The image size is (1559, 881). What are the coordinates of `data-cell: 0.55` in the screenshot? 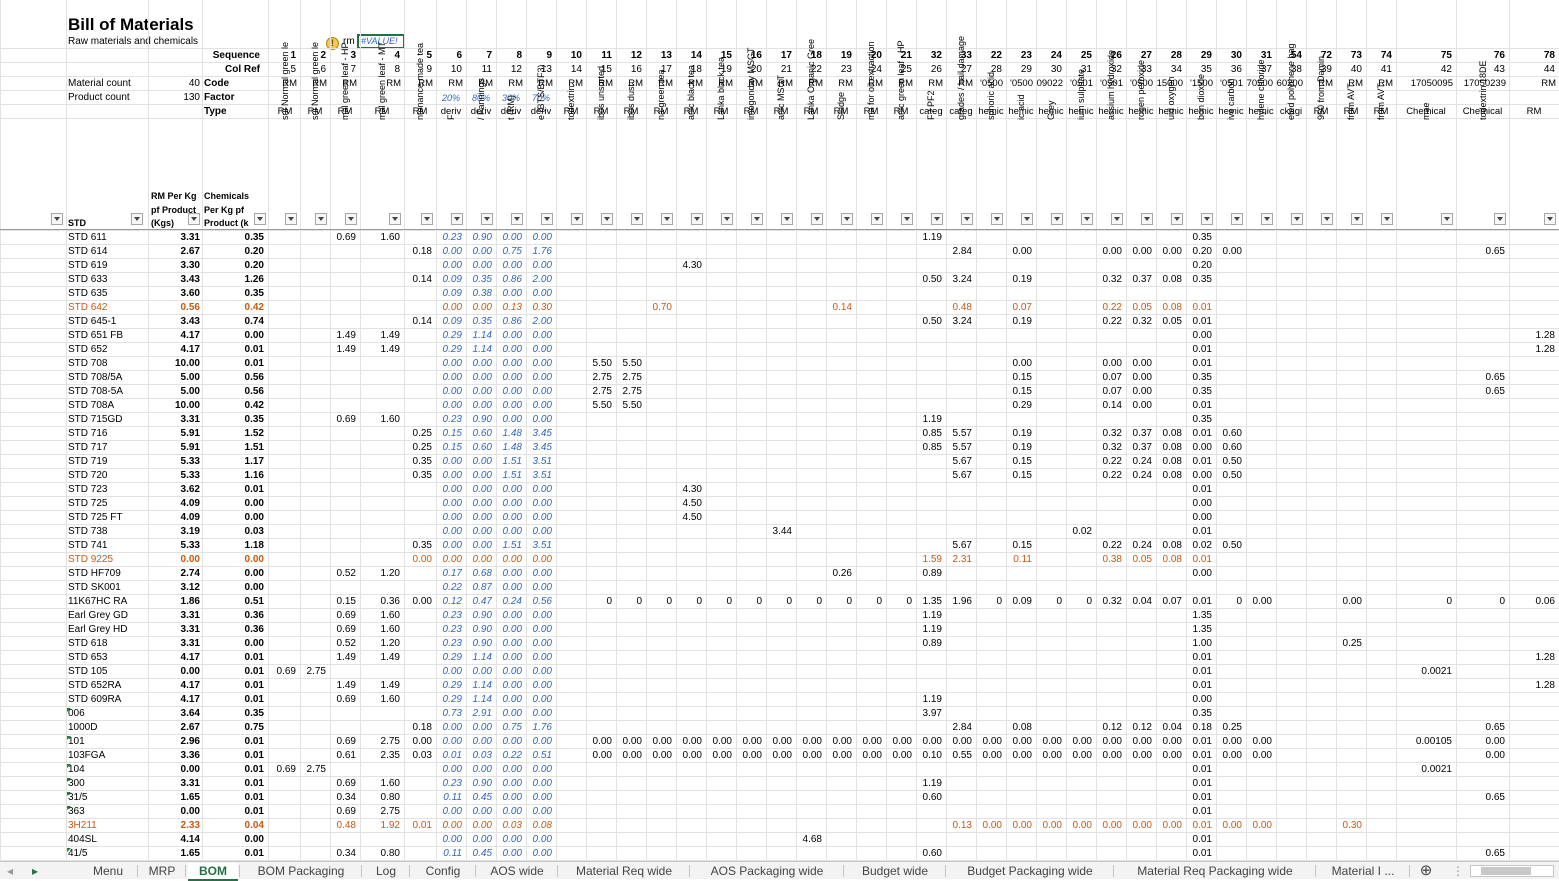 It's located at (962, 755).